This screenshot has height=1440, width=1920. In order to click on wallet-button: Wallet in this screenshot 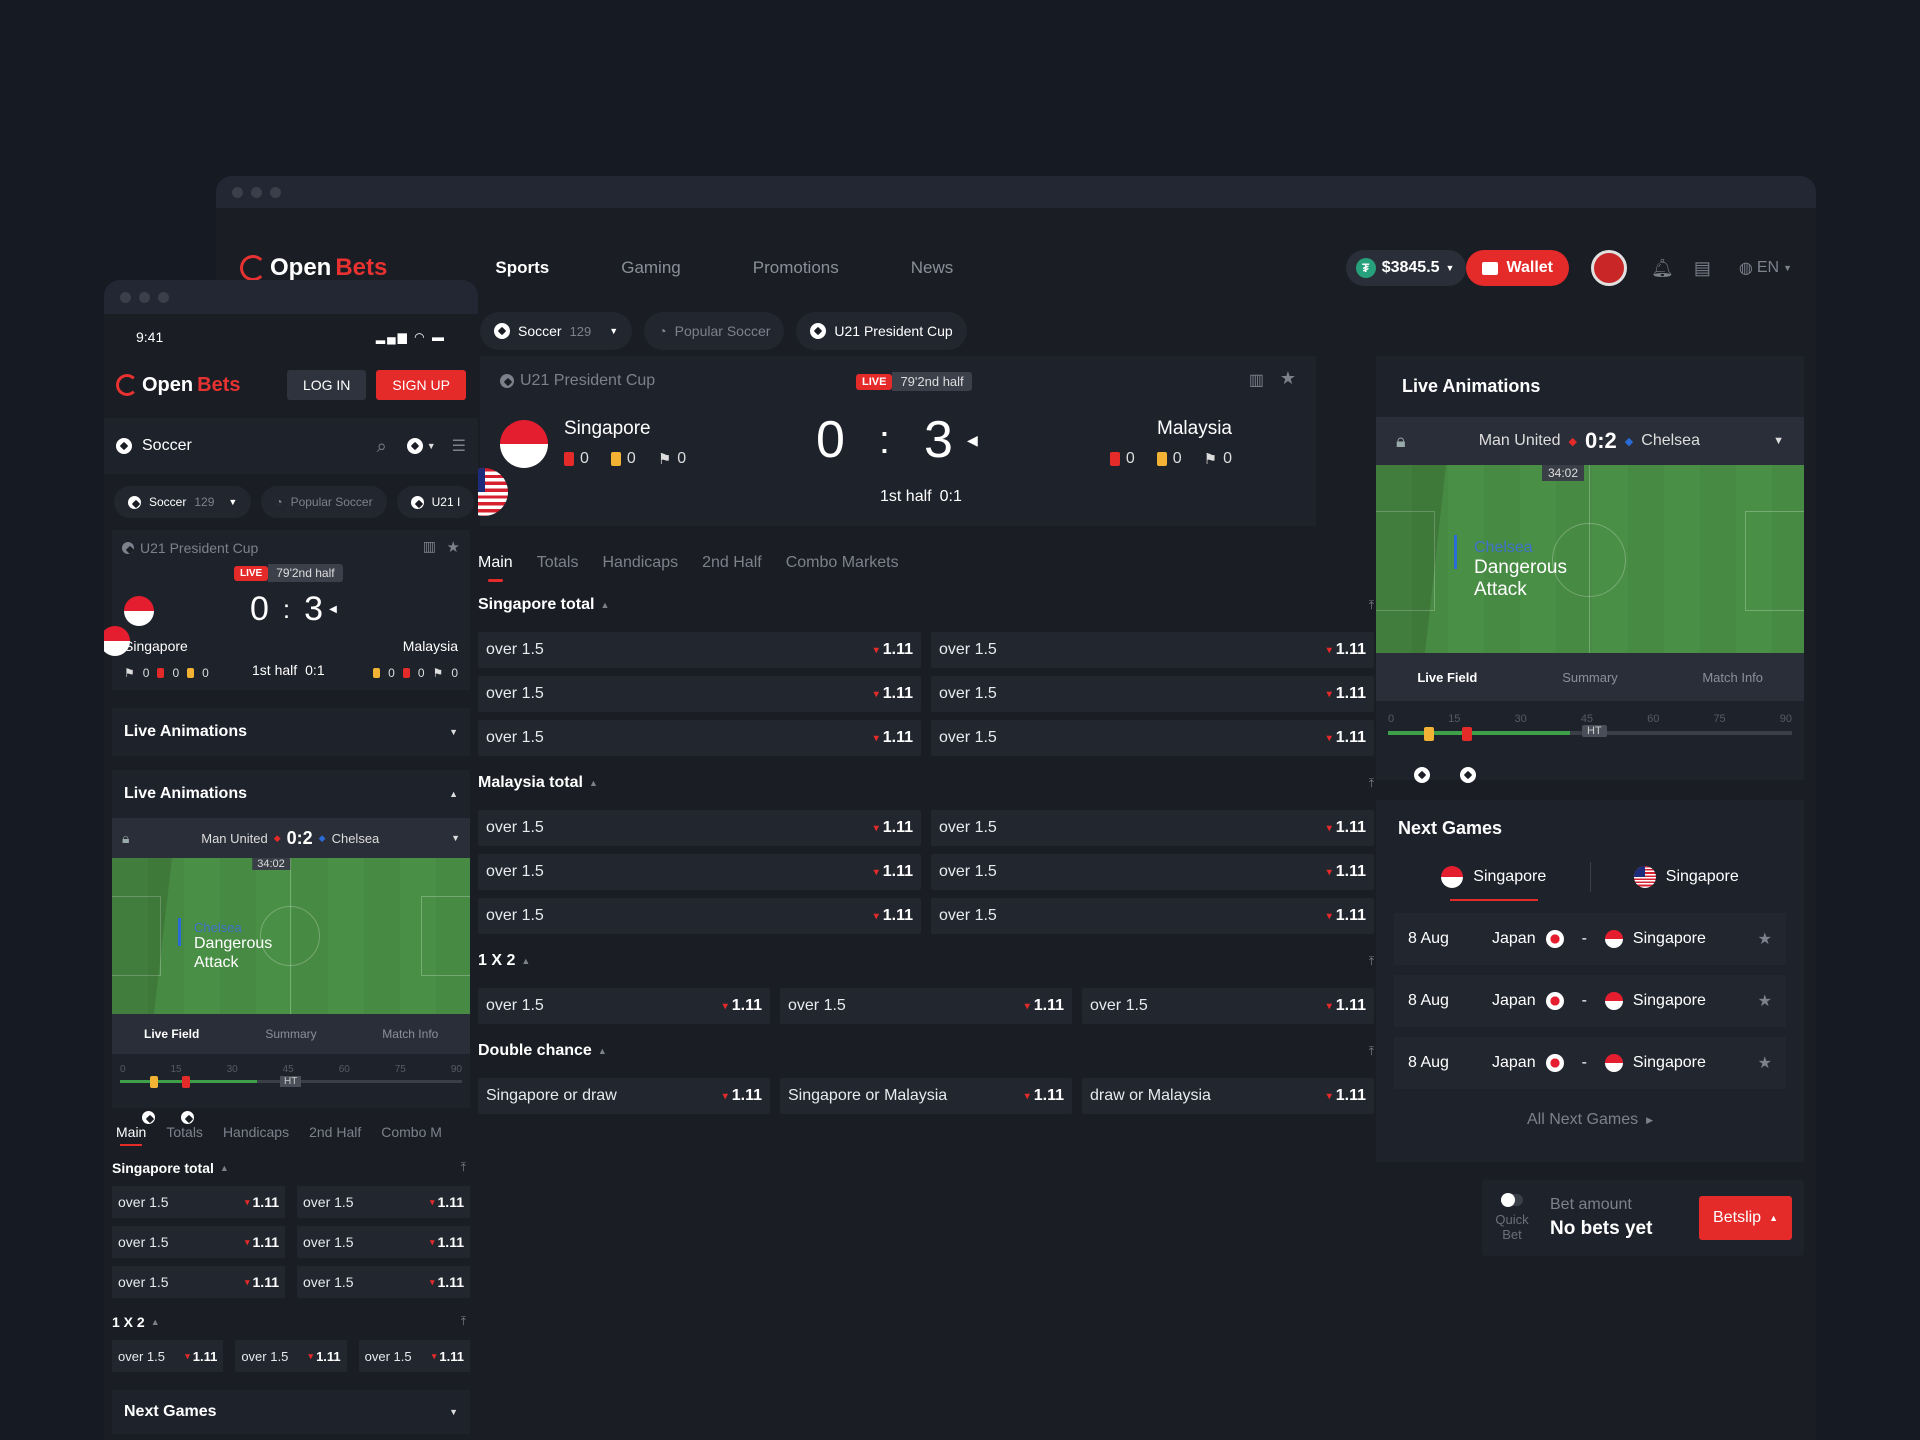, I will do `click(1517, 268)`.